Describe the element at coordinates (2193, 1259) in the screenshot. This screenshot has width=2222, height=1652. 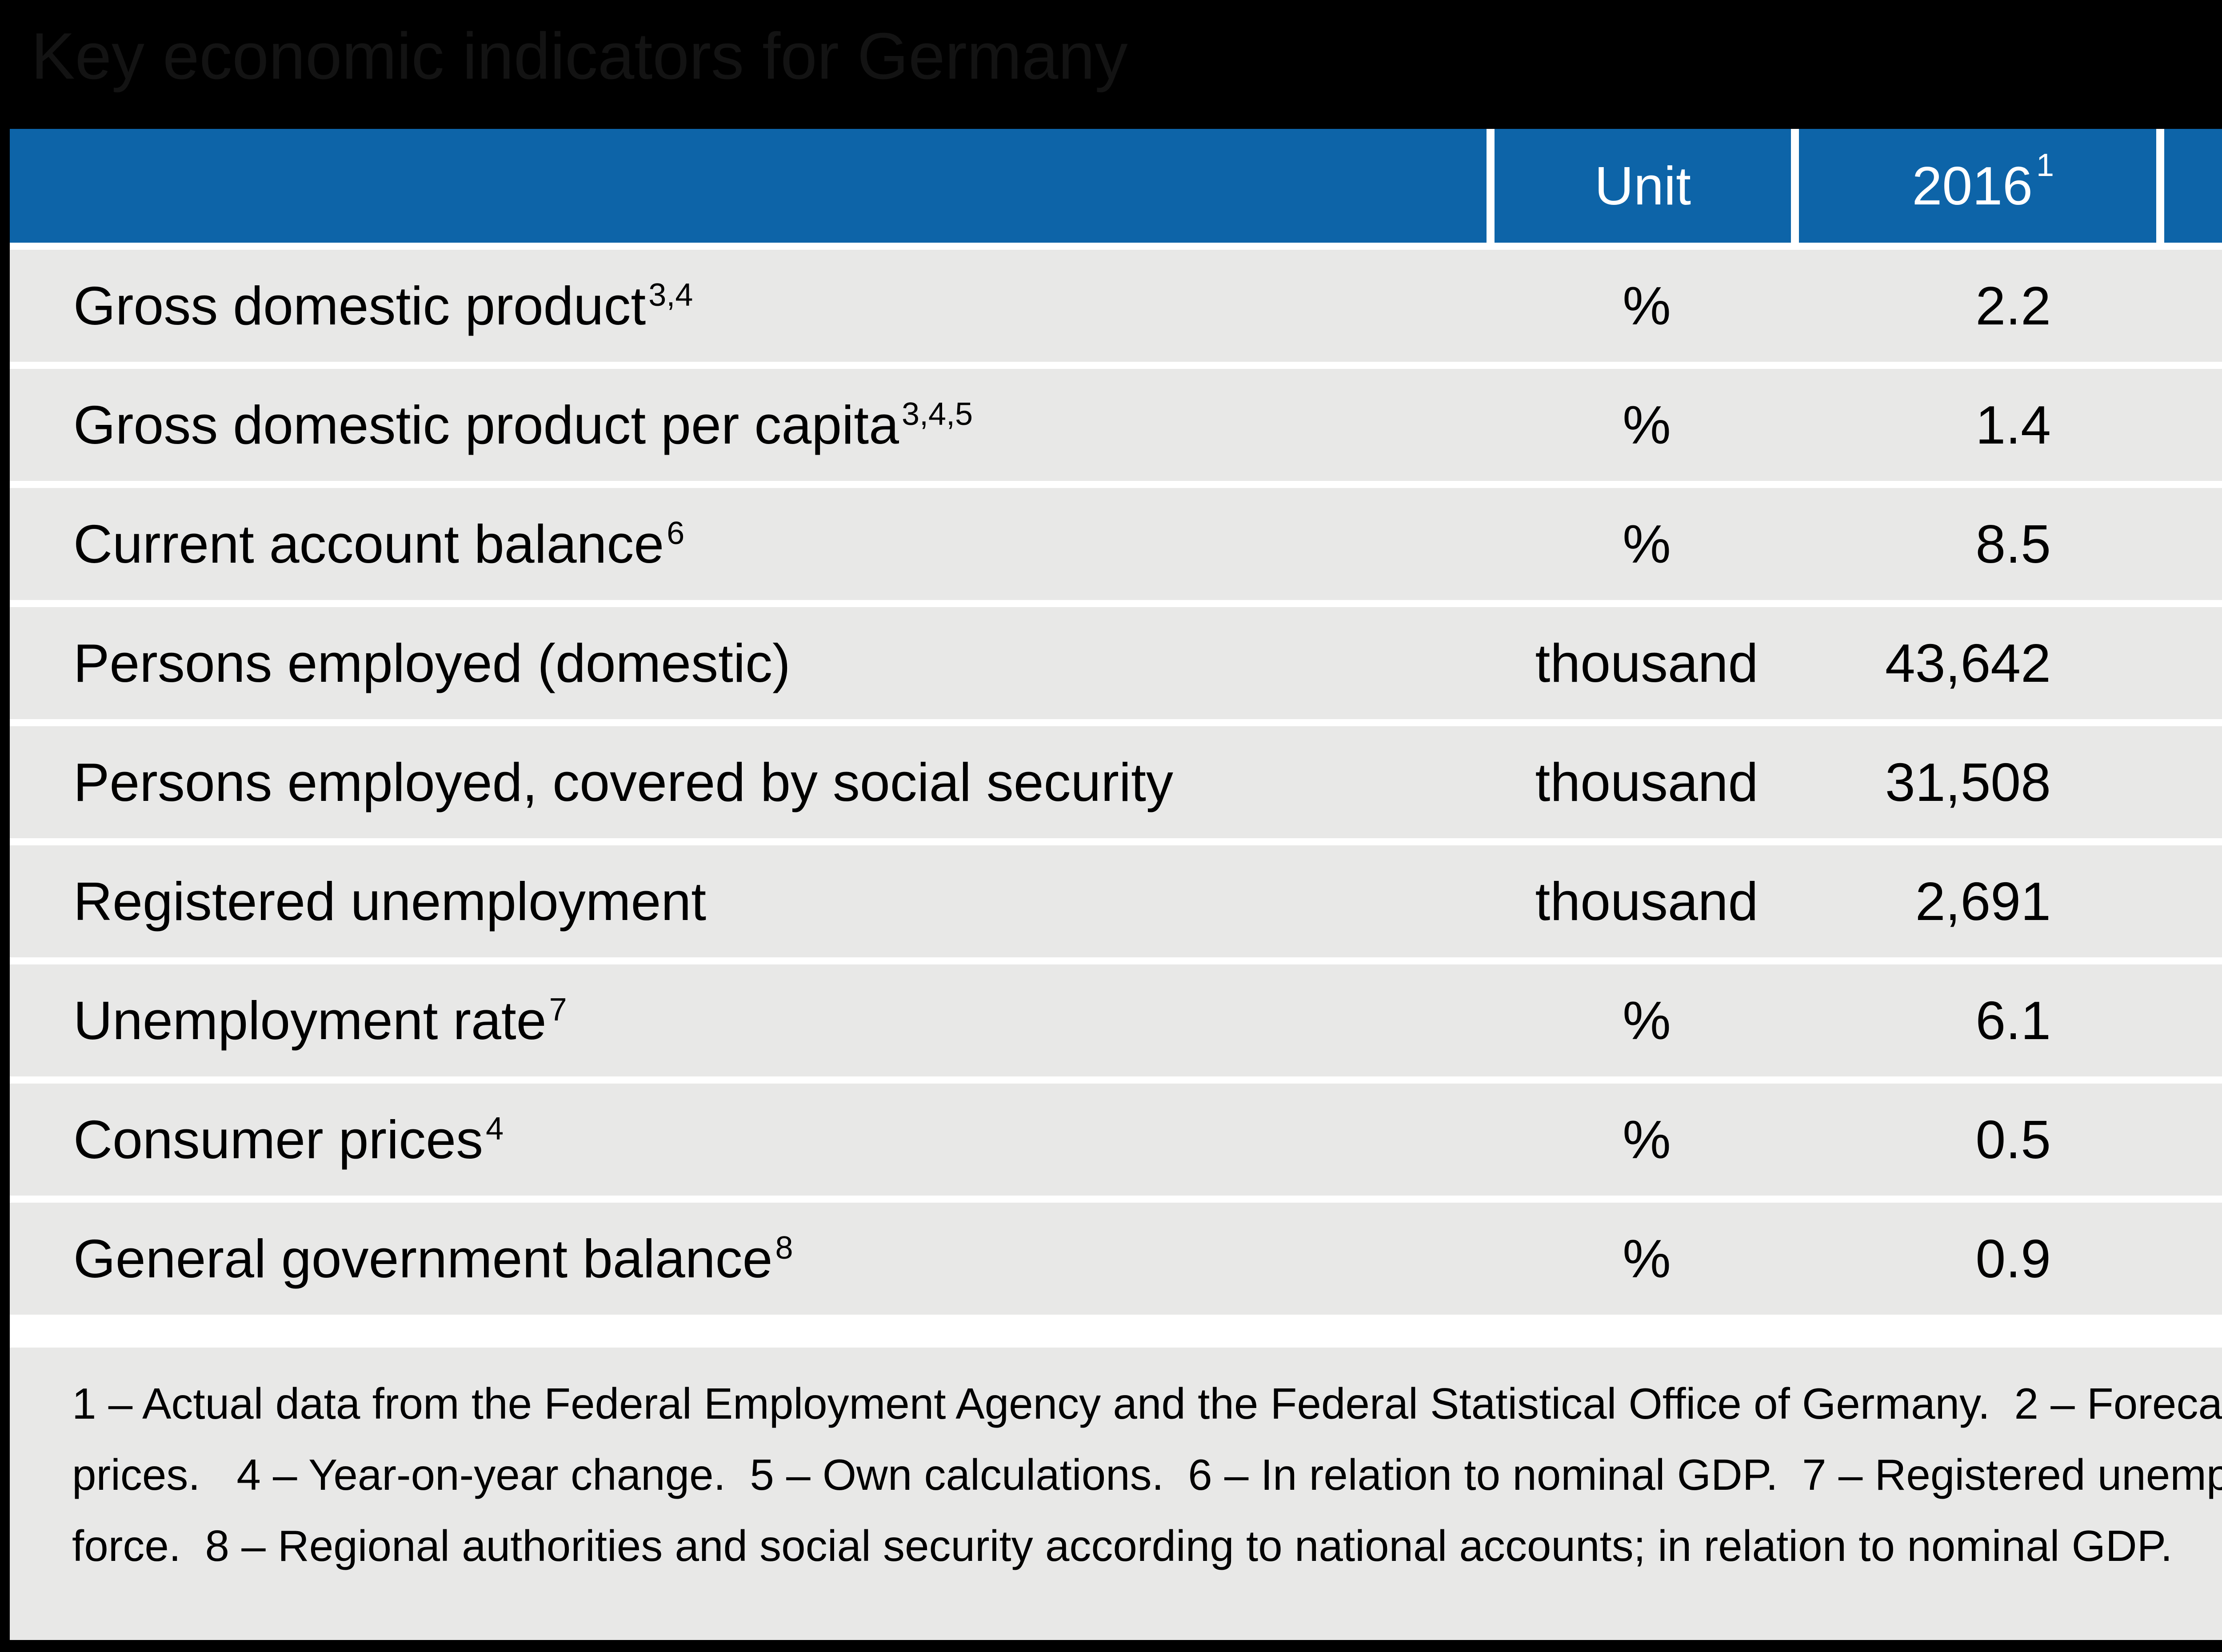
I see `value-2017: 1.0` at that location.